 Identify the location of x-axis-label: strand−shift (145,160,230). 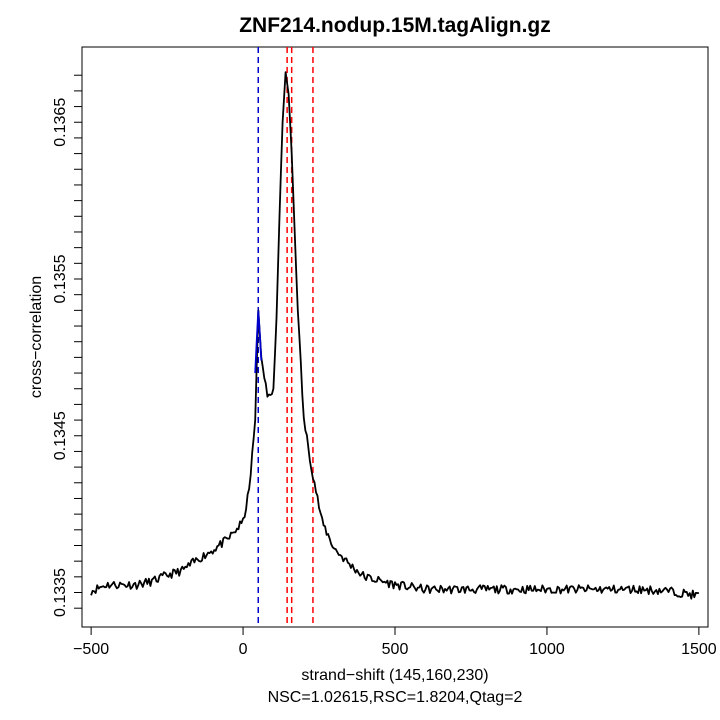
(394, 675).